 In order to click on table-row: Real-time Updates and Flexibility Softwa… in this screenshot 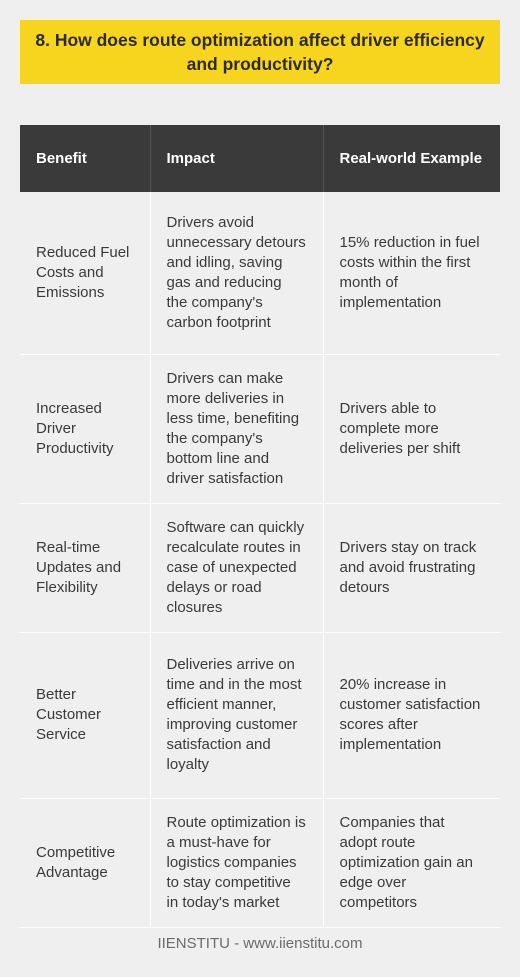, I will do `click(260, 568)`.